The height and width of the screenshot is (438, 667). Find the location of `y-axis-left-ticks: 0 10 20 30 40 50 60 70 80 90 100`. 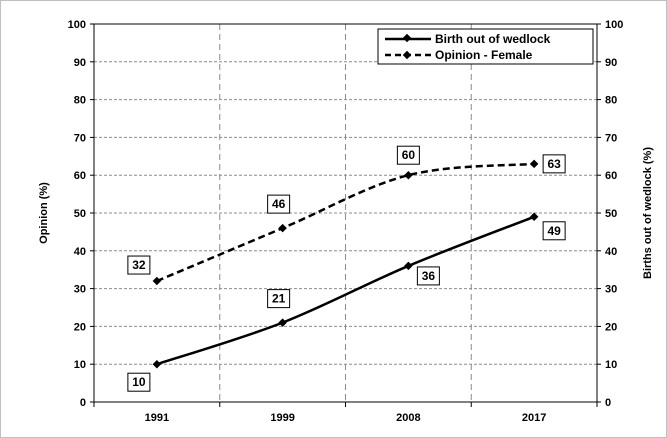

y-axis-left-ticks: 0 10 20 30 40 50 60 70 80 90 100 is located at coordinates (81, 214).